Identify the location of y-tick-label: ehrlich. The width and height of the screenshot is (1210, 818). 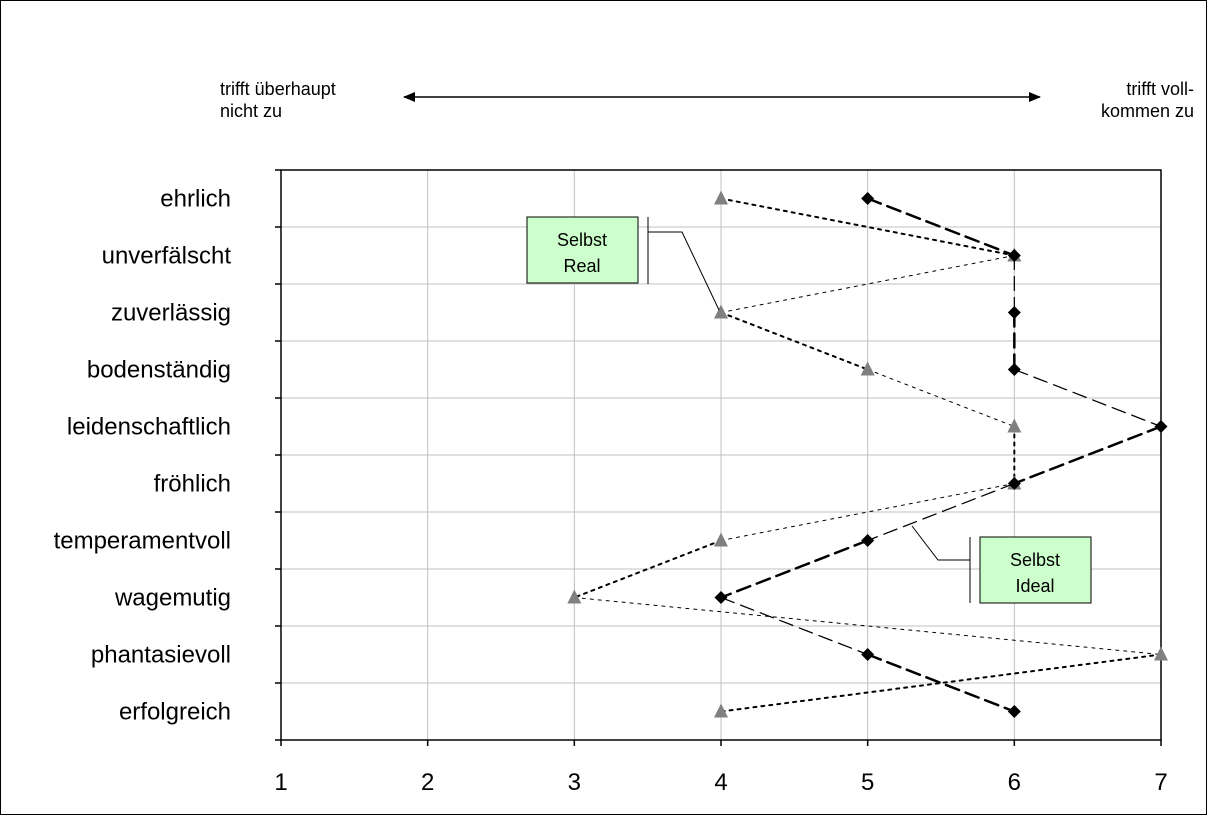
(195, 199).